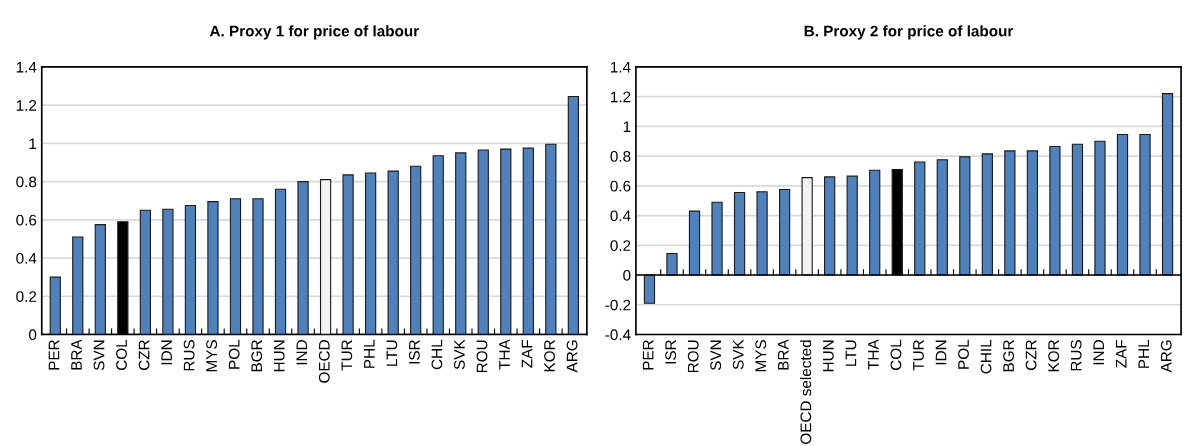 This screenshot has width=1193, height=446. What do you see at coordinates (324, 361) in the screenshot?
I see `x-tick-label: OECD` at bounding box center [324, 361].